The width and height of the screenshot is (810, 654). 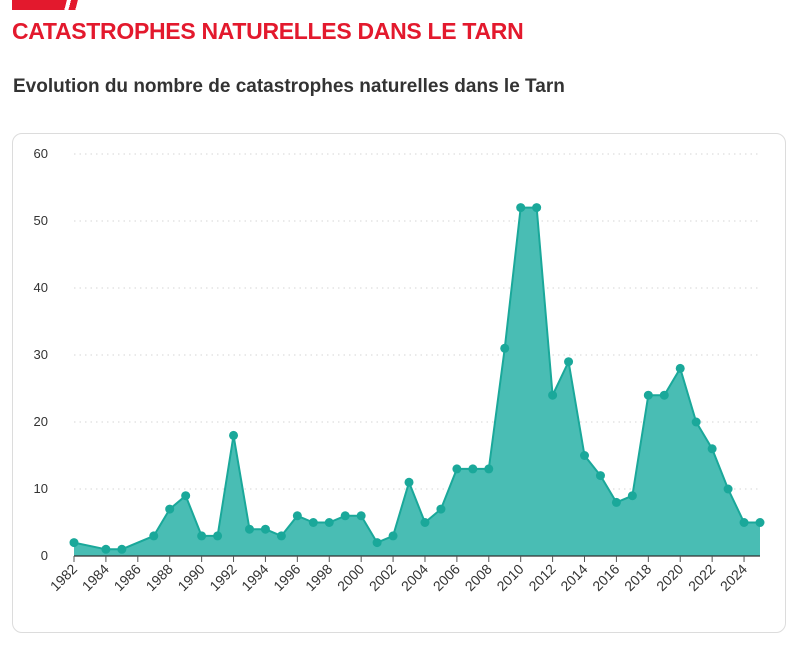 What do you see at coordinates (414, 577) in the screenshot?
I see `x-tick-label: 2004` at bounding box center [414, 577].